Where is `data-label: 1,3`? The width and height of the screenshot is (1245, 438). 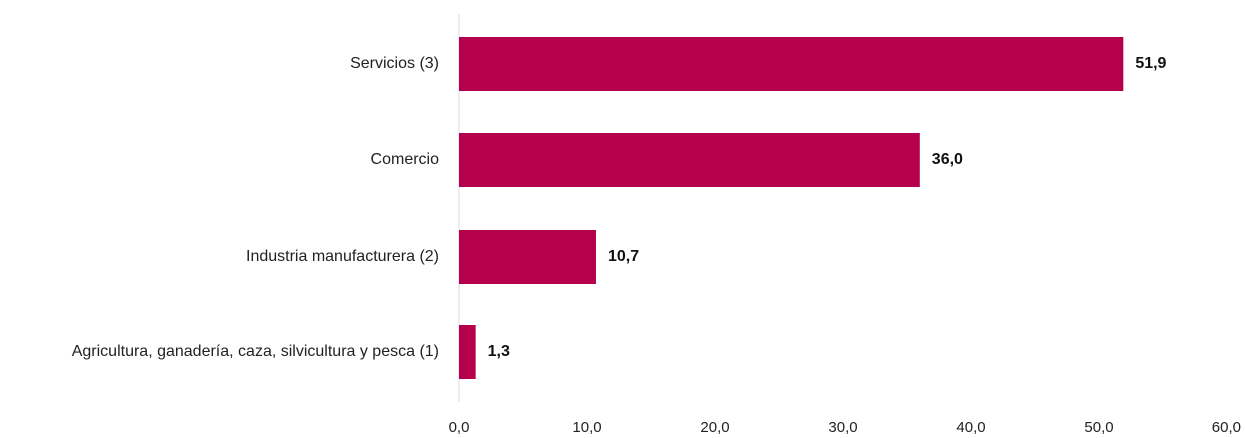
data-label: 1,3 is located at coordinates (499, 351).